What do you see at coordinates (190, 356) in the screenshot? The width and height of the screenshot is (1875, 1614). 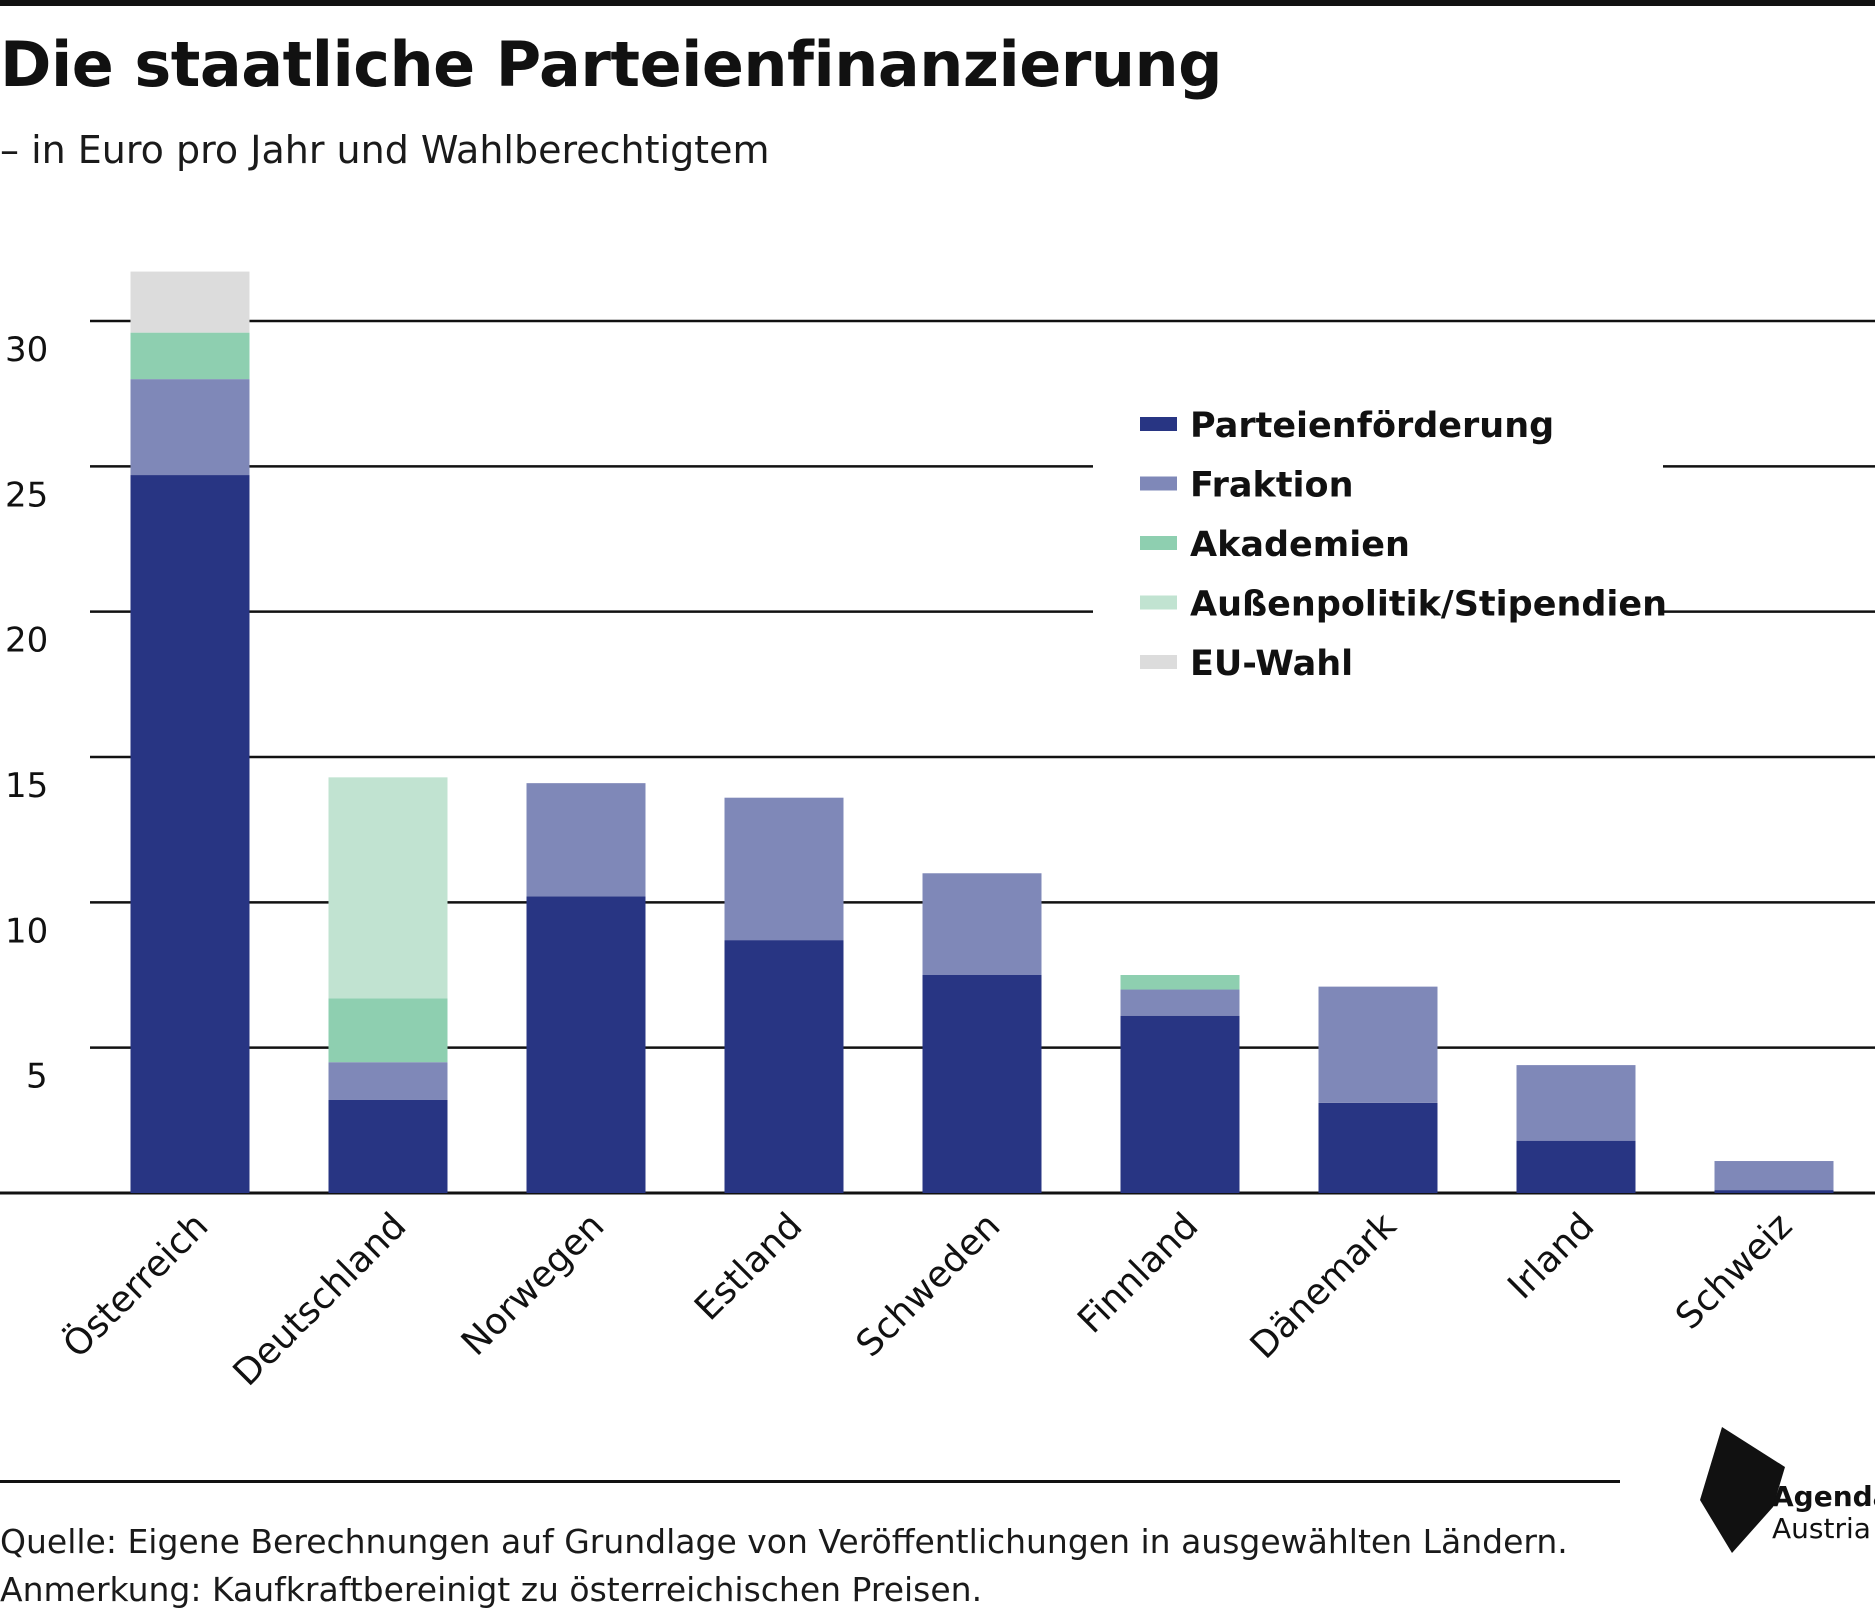 I see `bar-Österreich-Akademien` at bounding box center [190, 356].